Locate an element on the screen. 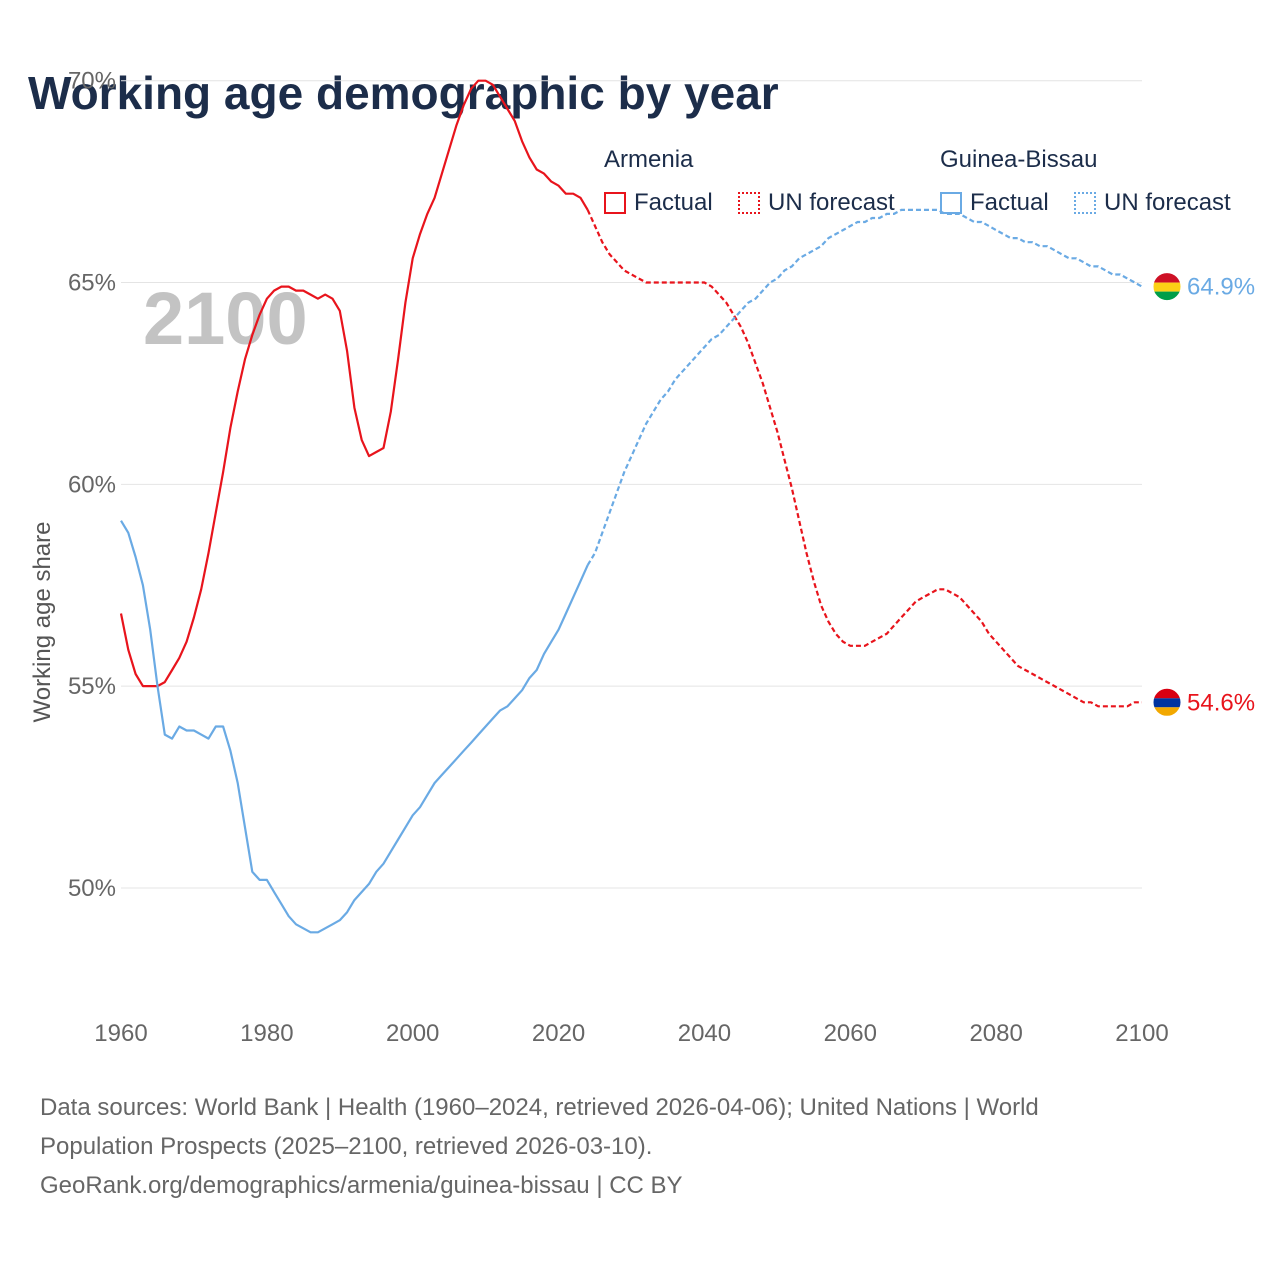 Image resolution: width=1280 pixels, height=1280 pixels. legend-item-armenia-factual: Factual is located at coordinates (658, 203).